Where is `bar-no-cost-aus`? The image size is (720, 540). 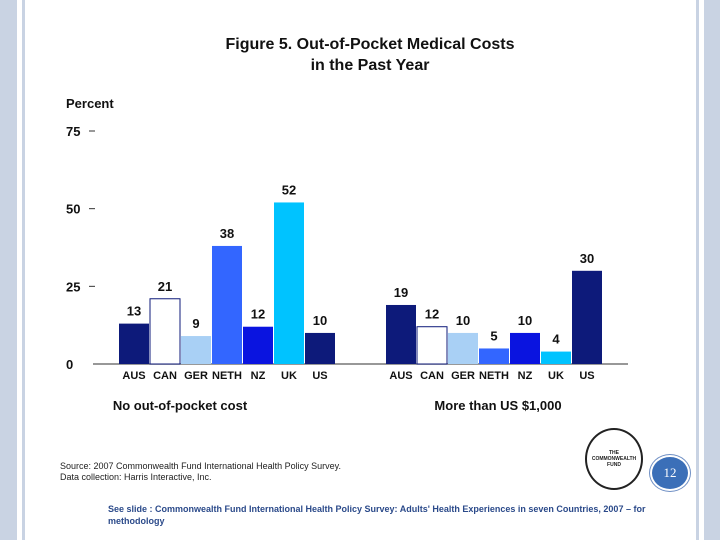 bar-no-cost-aus is located at coordinates (134, 343).